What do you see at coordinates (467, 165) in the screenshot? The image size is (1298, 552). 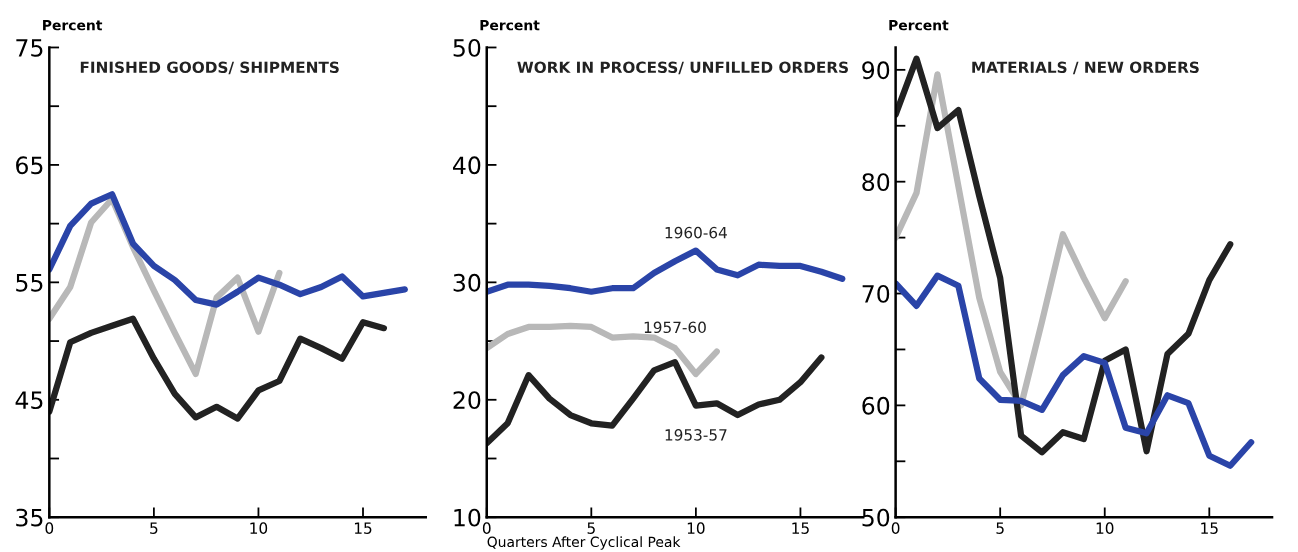 I see `y-tick-label: 40` at bounding box center [467, 165].